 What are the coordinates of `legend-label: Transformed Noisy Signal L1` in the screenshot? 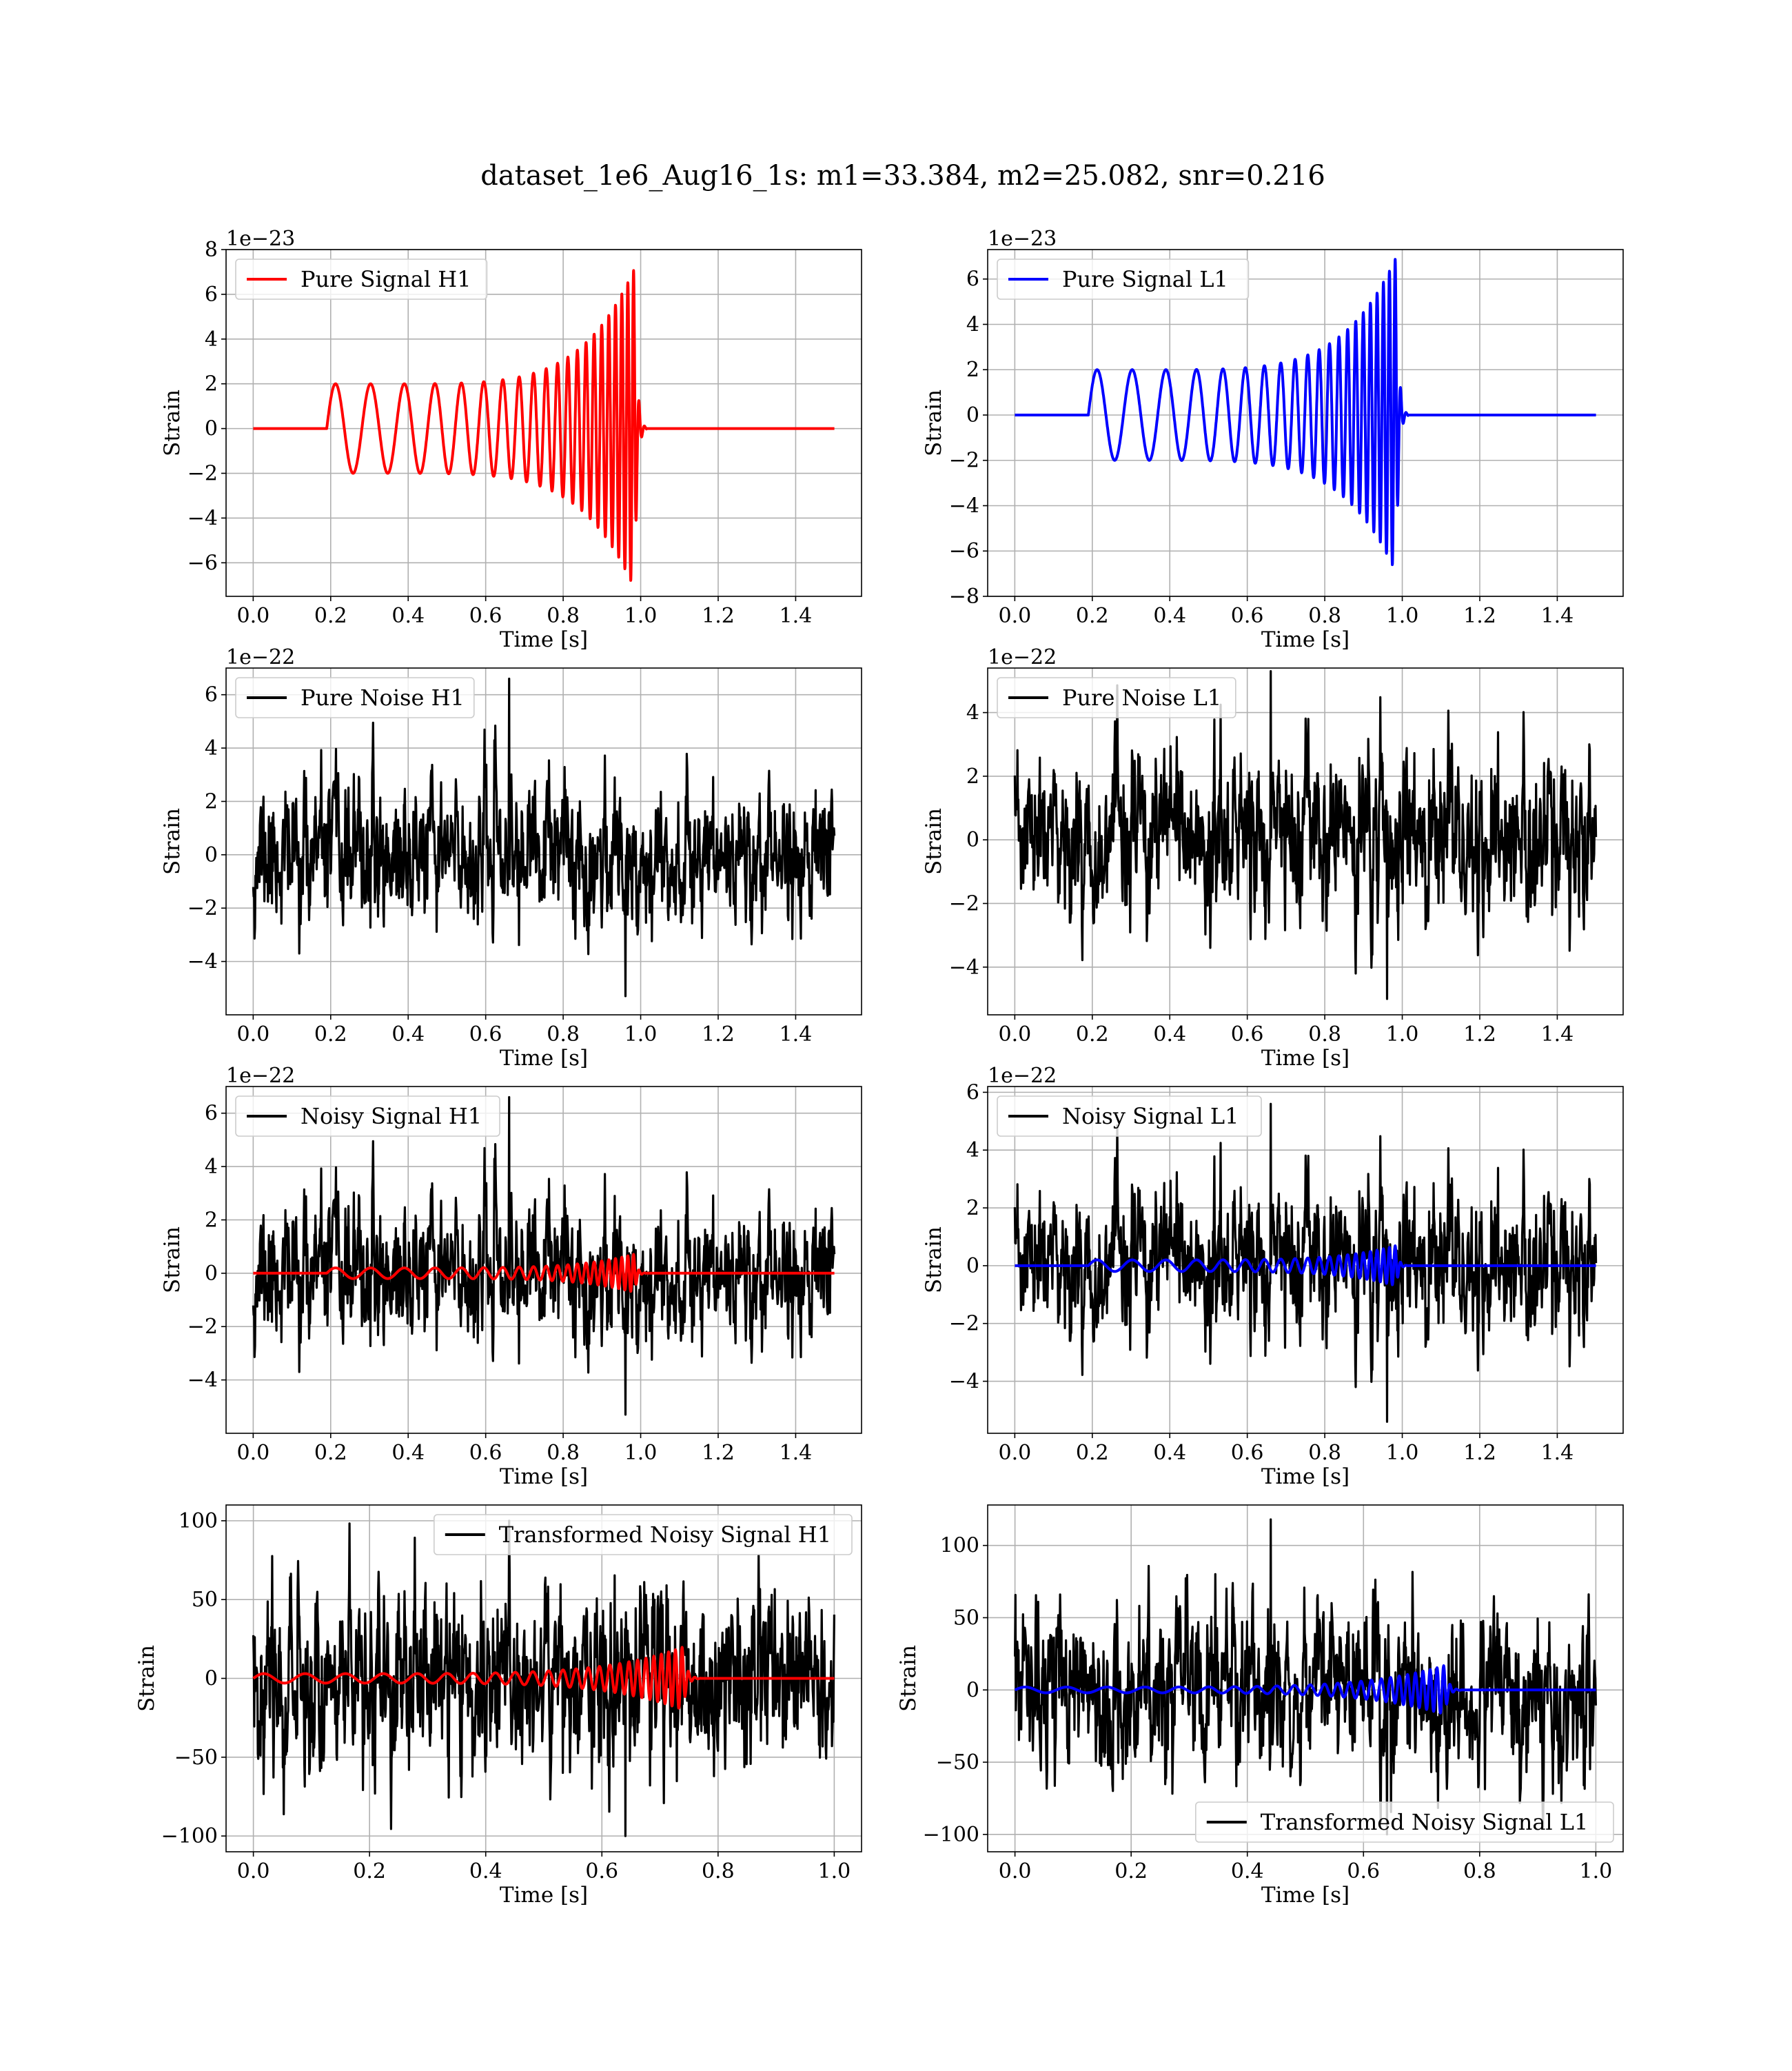 It's located at (1425, 1822).